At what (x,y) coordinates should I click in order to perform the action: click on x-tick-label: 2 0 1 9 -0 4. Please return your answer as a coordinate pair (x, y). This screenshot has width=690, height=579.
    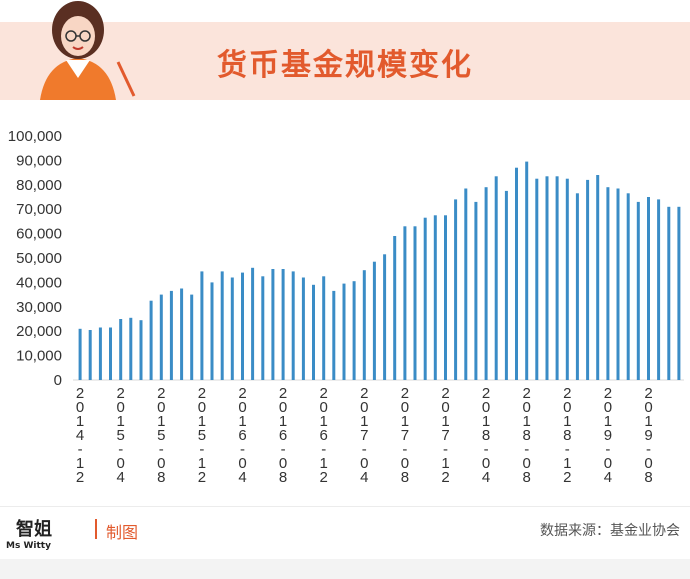
    Looking at the image, I should click on (608, 435).